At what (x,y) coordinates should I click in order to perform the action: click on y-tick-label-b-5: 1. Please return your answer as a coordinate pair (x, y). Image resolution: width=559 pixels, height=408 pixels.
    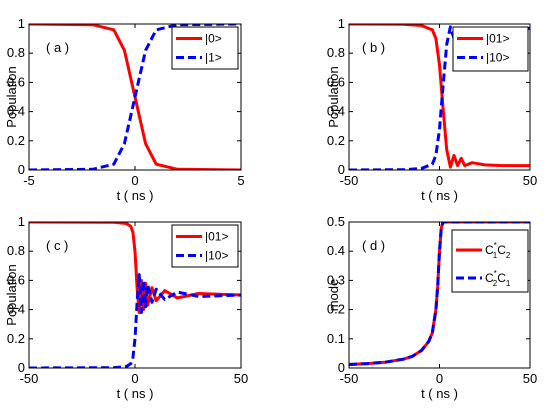
    Looking at the image, I should click on (341, 23).